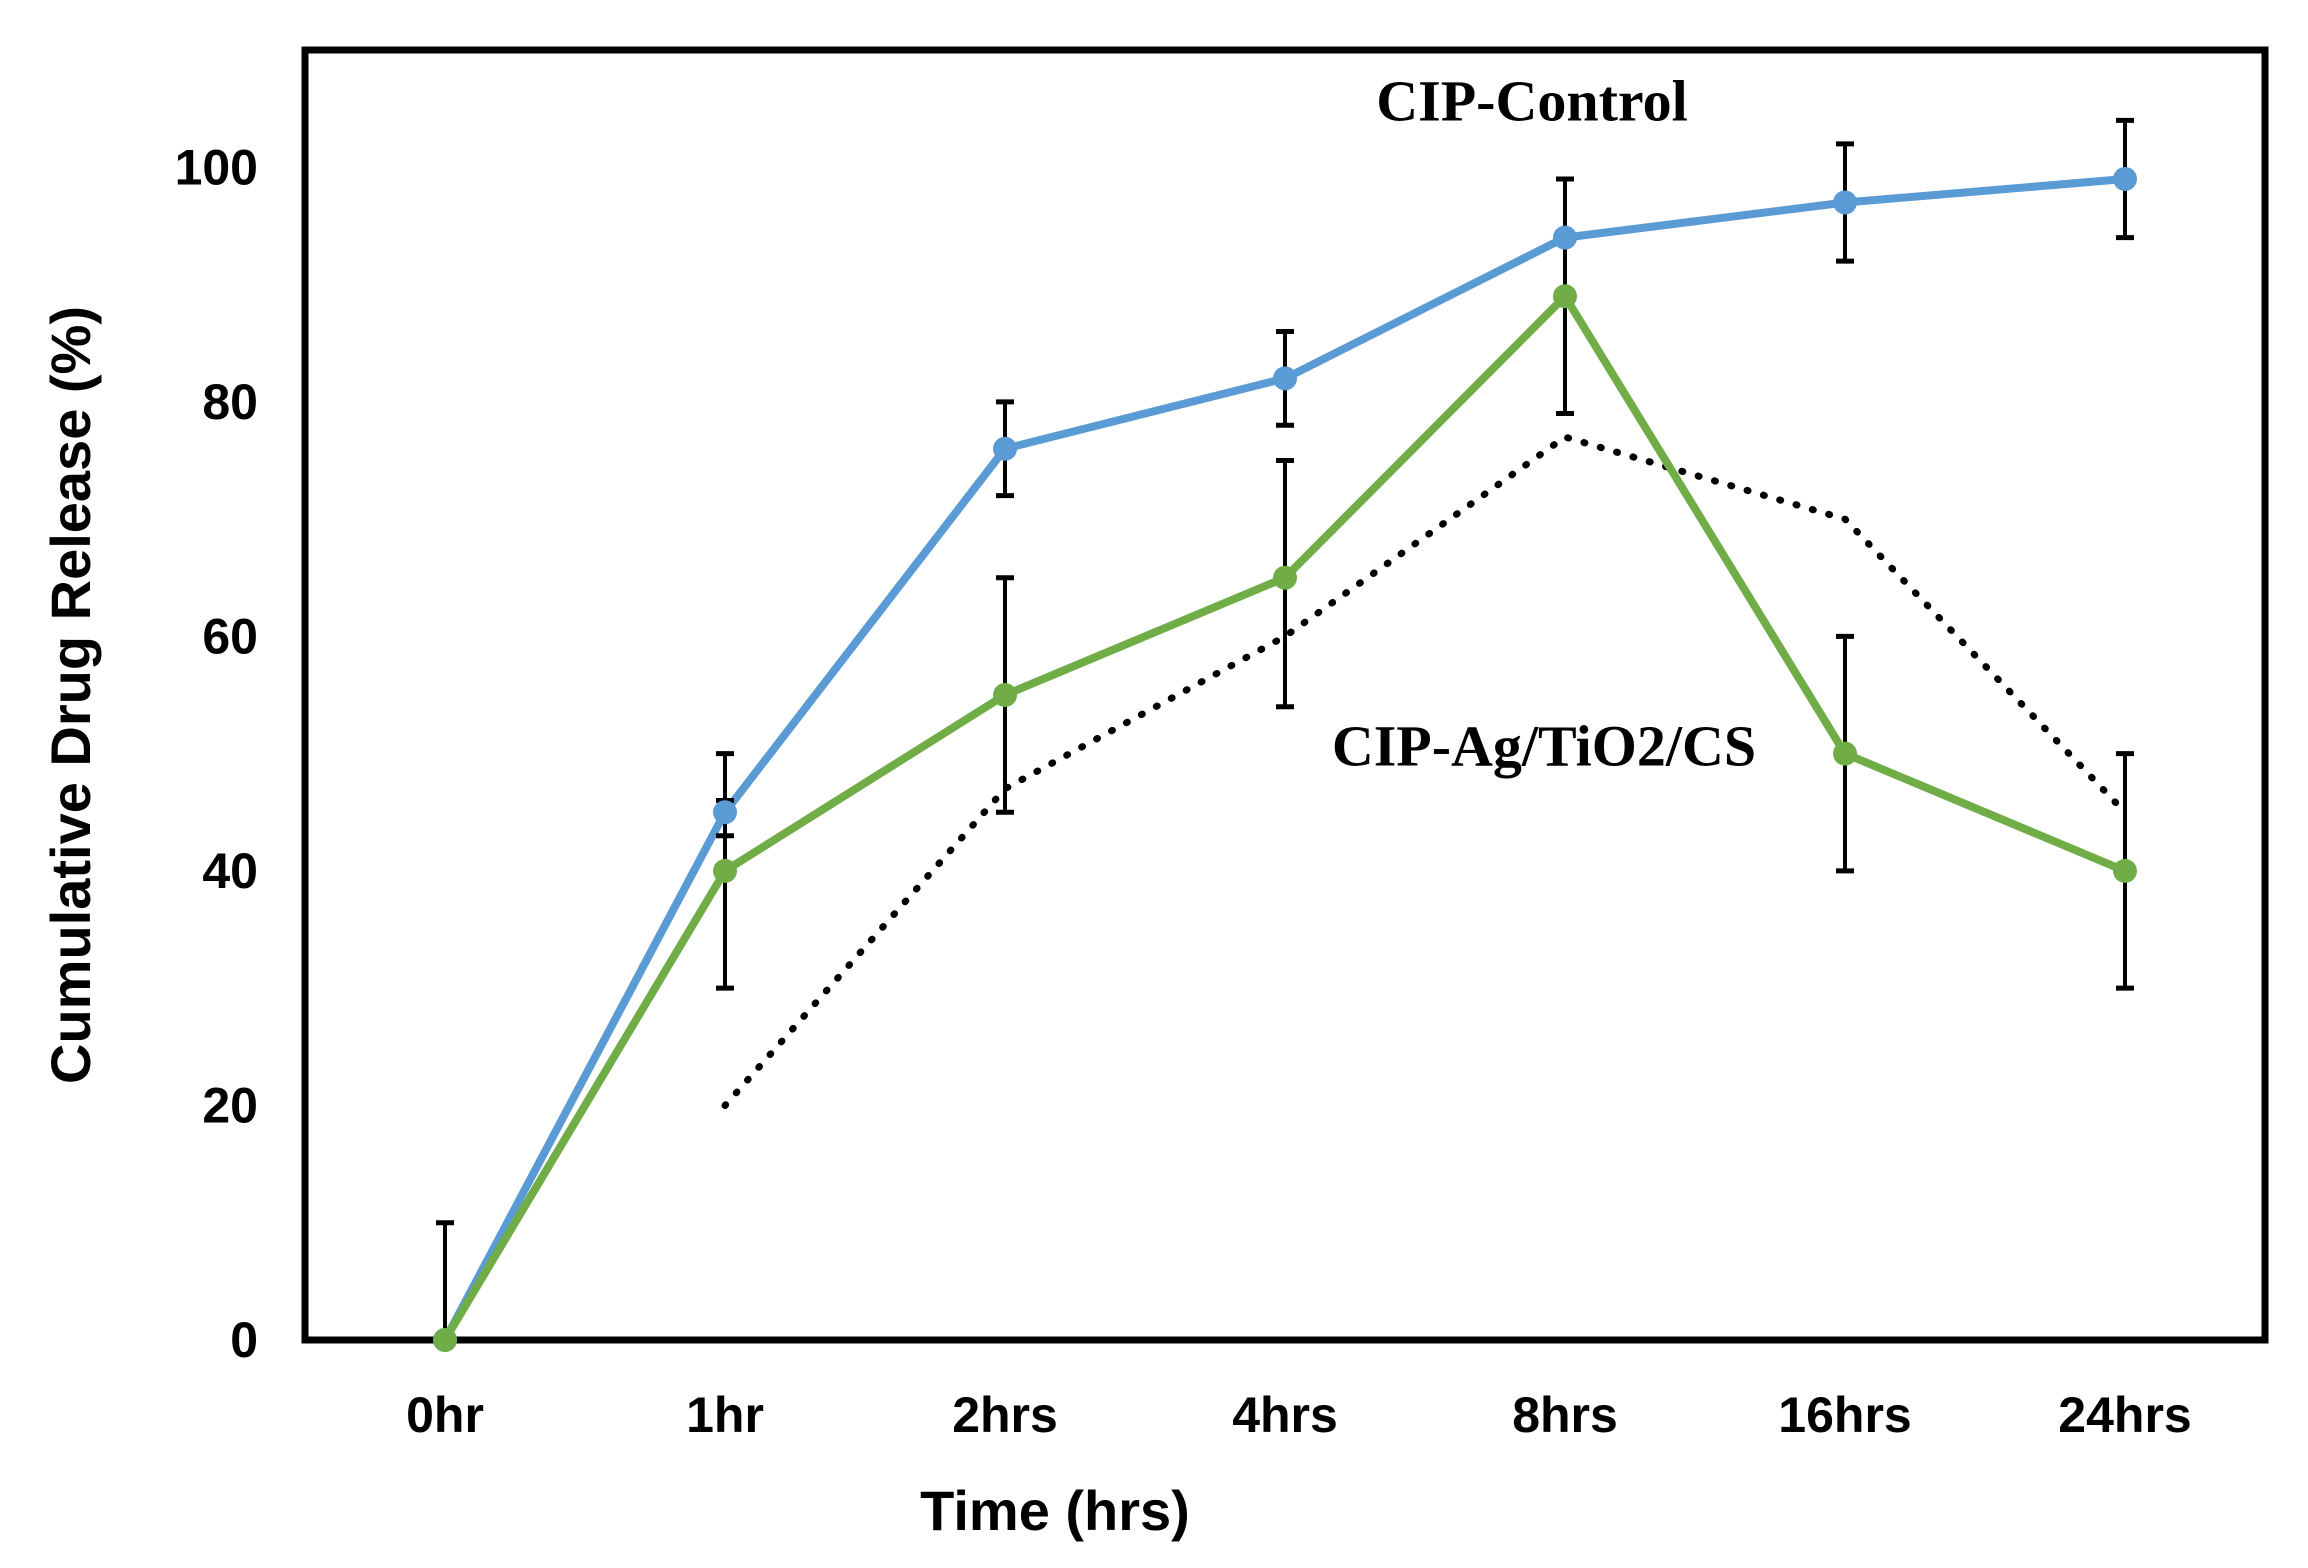 The width and height of the screenshot is (2308, 1568). What do you see at coordinates (1005, 1415) in the screenshot?
I see `x-tick-label-2hrs: 2hrs` at bounding box center [1005, 1415].